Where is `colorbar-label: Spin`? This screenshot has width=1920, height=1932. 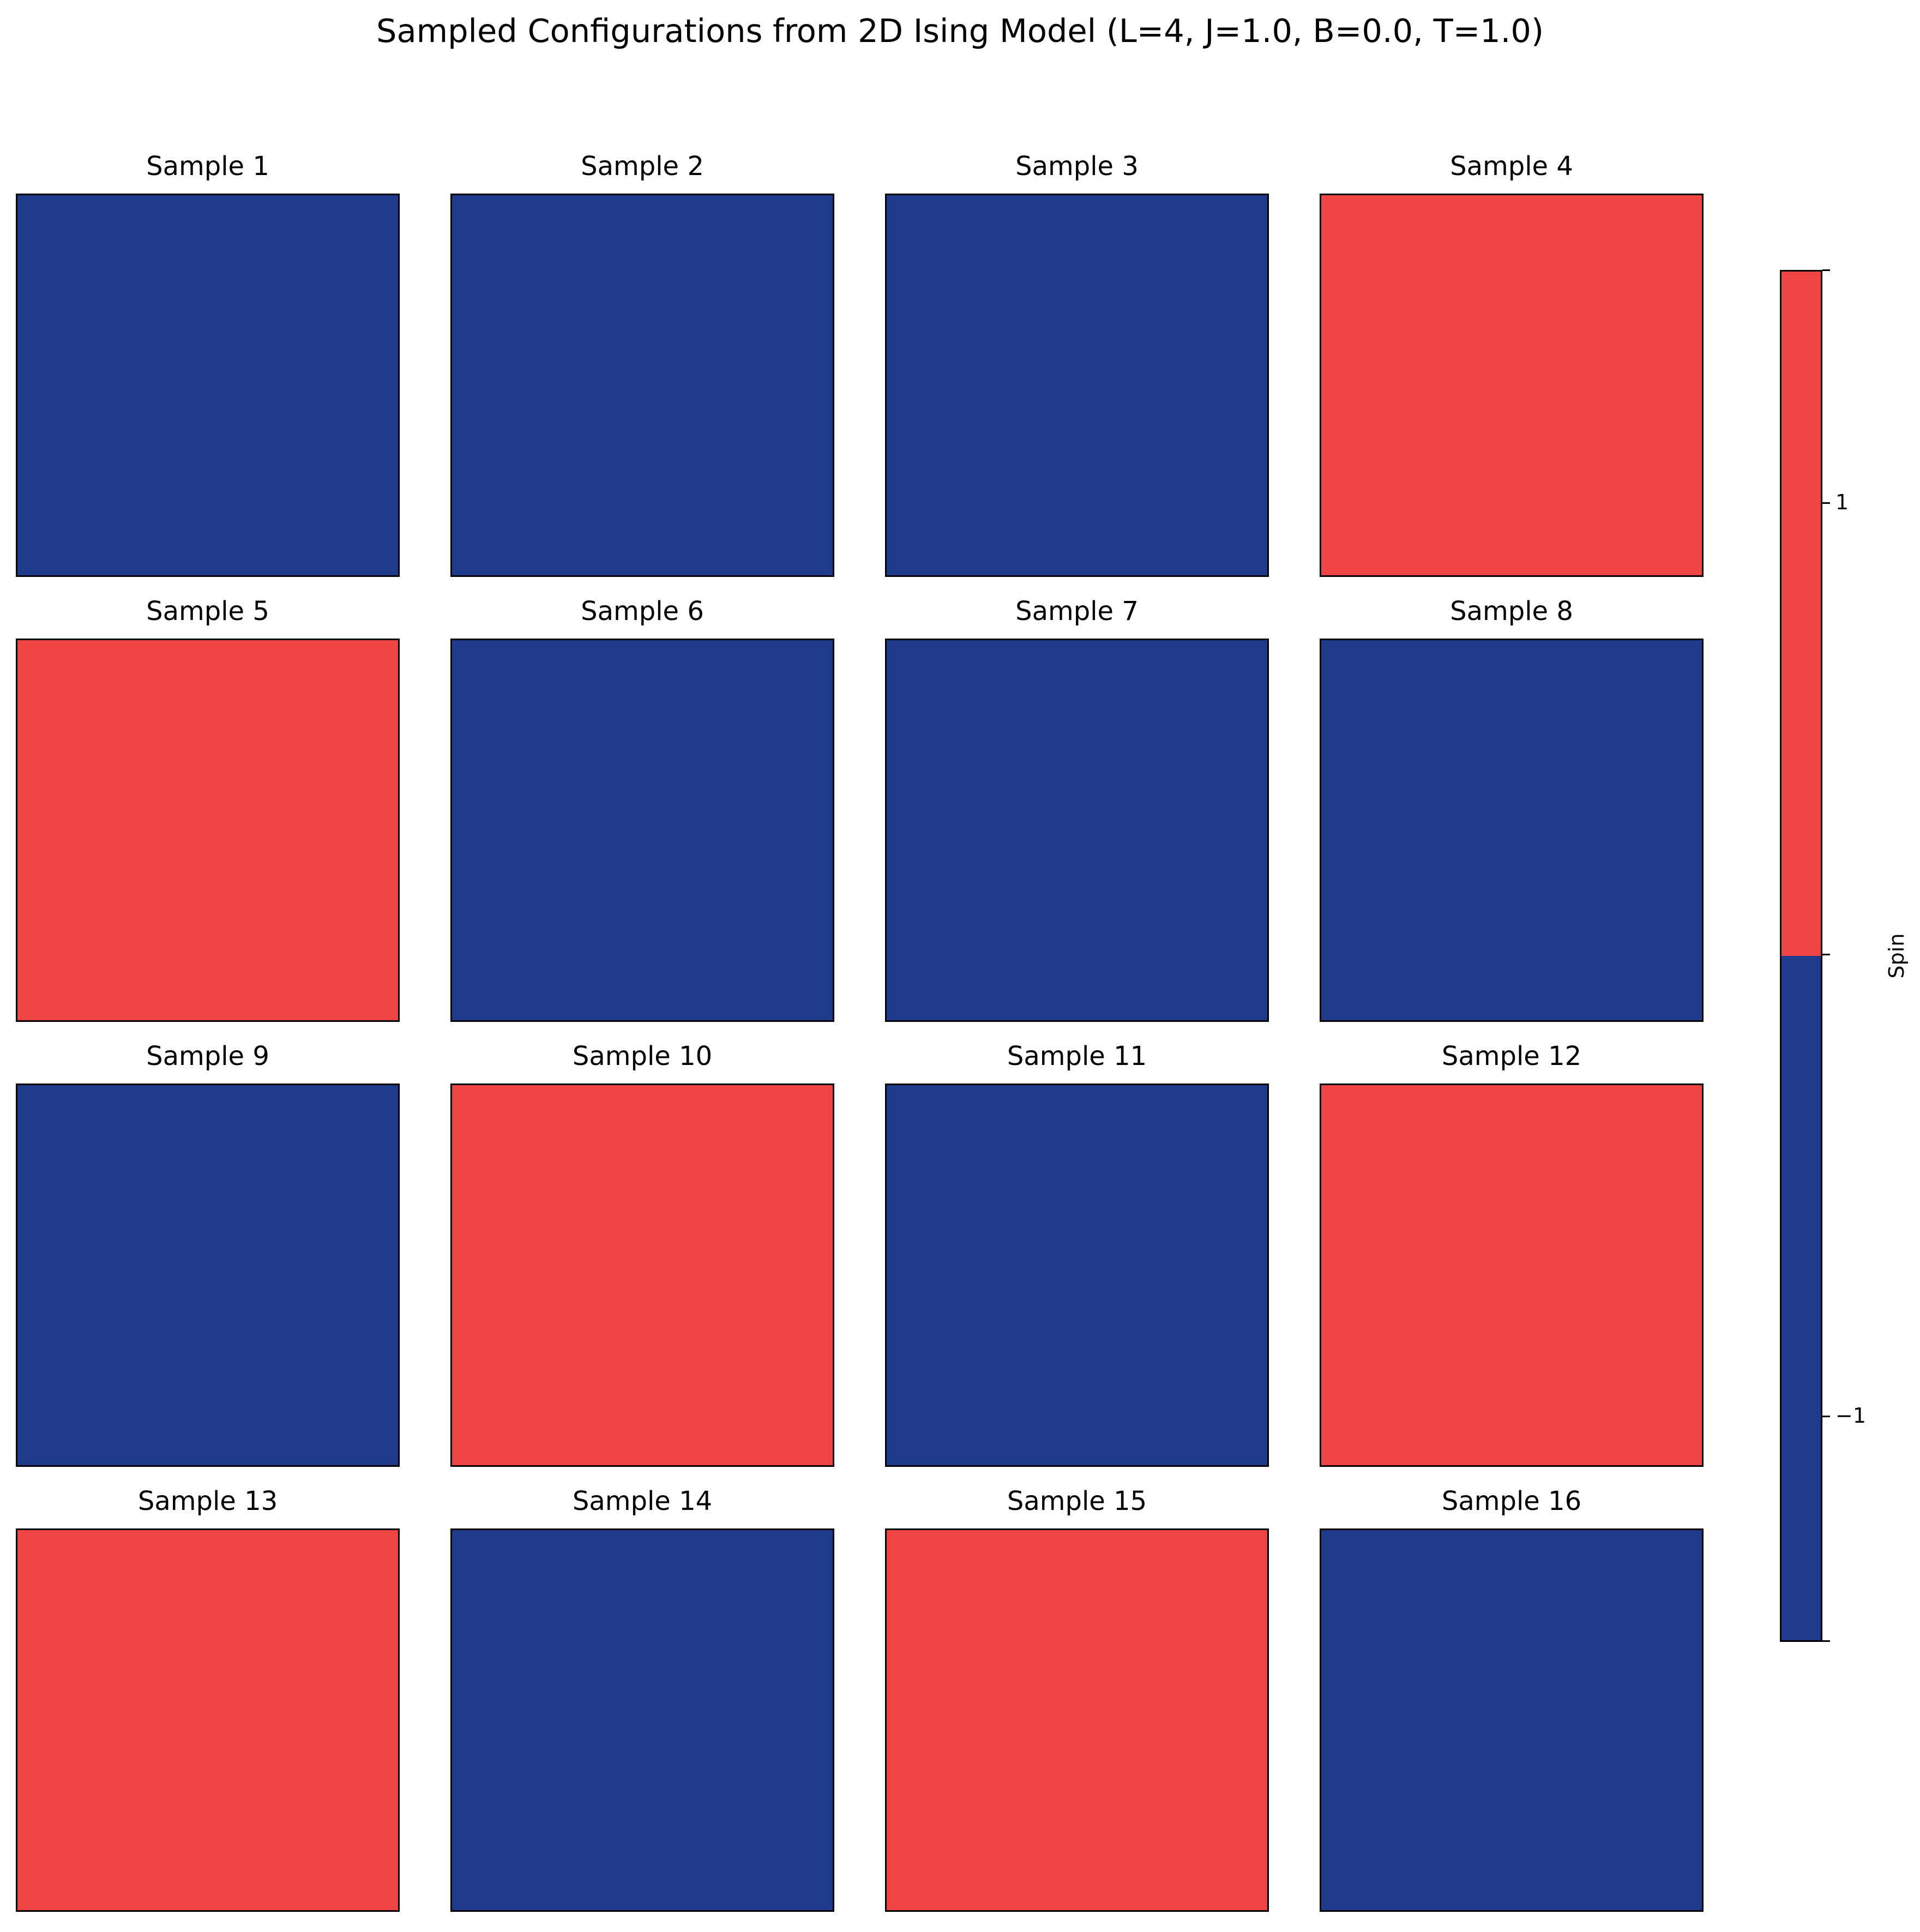 colorbar-label: Spin is located at coordinates (1897, 956).